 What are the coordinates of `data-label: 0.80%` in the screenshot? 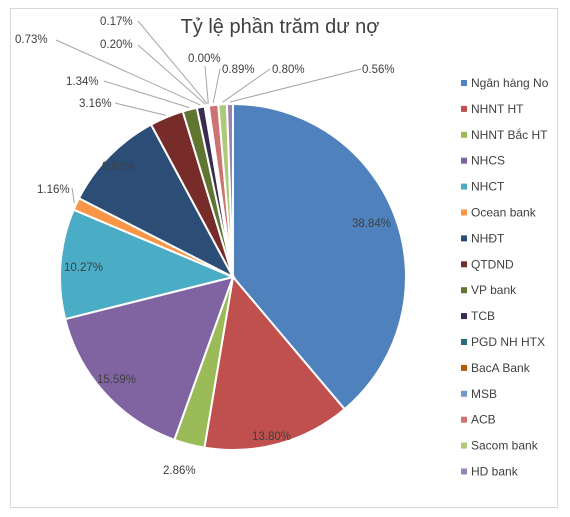 It's located at (288, 70).